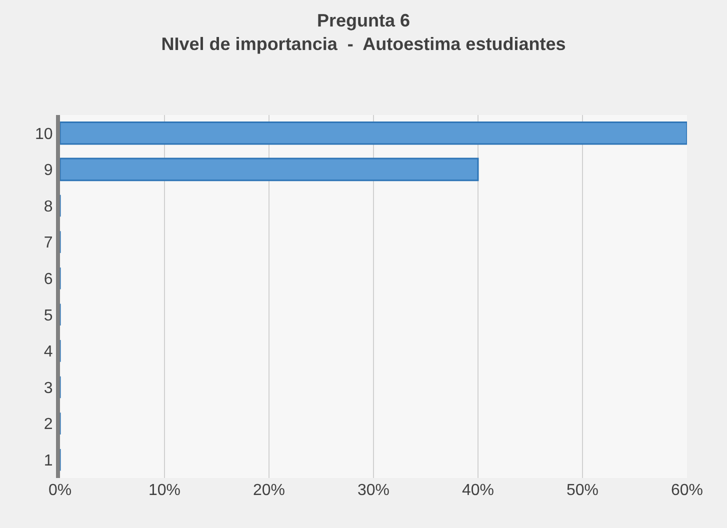 This screenshot has height=528, width=727. What do you see at coordinates (44, 134) in the screenshot?
I see `y-tick-label: 10` at bounding box center [44, 134].